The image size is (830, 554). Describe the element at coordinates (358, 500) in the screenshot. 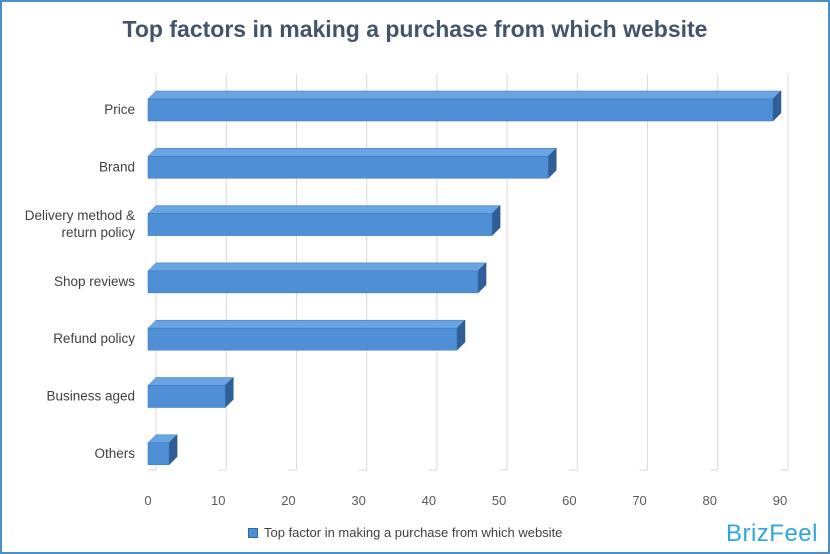

I see `x-tick-label: 30` at that location.